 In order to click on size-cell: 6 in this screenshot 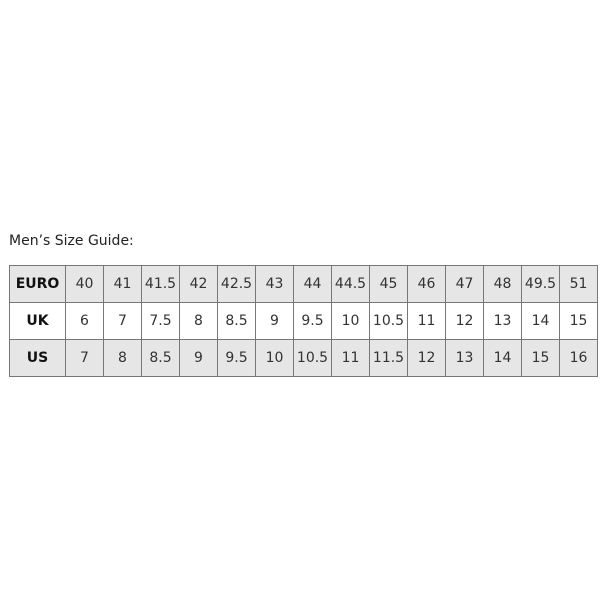, I will do `click(84, 321)`.